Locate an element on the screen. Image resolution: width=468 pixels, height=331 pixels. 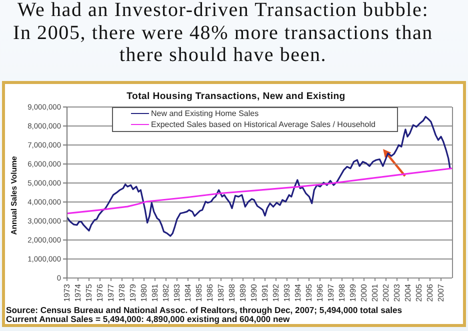
x-tick-label: 2001 is located at coordinates (375, 292).